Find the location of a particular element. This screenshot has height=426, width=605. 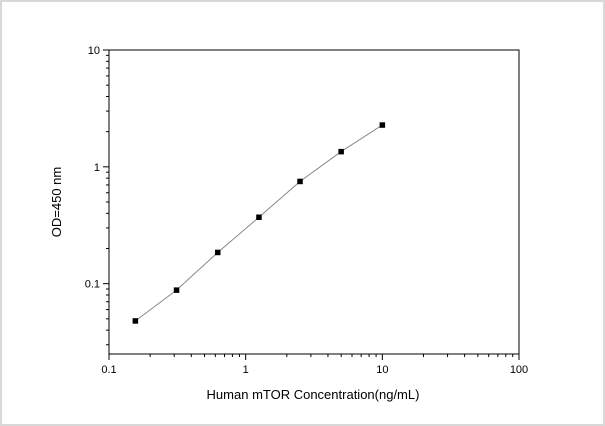

y-tick-label: 10 is located at coordinates (94, 51).